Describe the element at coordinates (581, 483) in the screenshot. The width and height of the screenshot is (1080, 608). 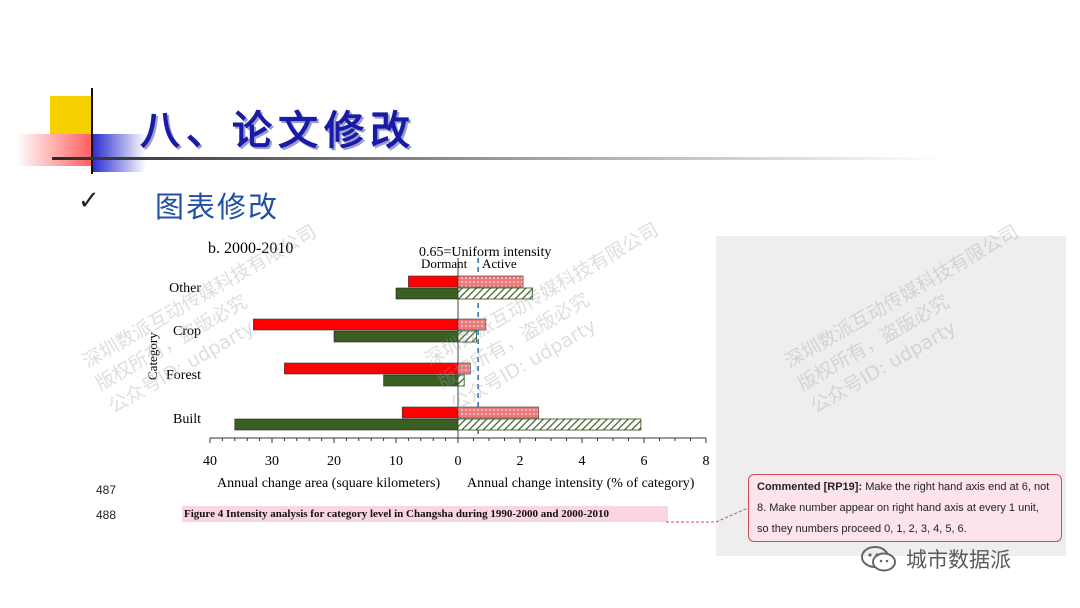
I see `right-x-axis-label: Annual change intensity (% of category)` at that location.